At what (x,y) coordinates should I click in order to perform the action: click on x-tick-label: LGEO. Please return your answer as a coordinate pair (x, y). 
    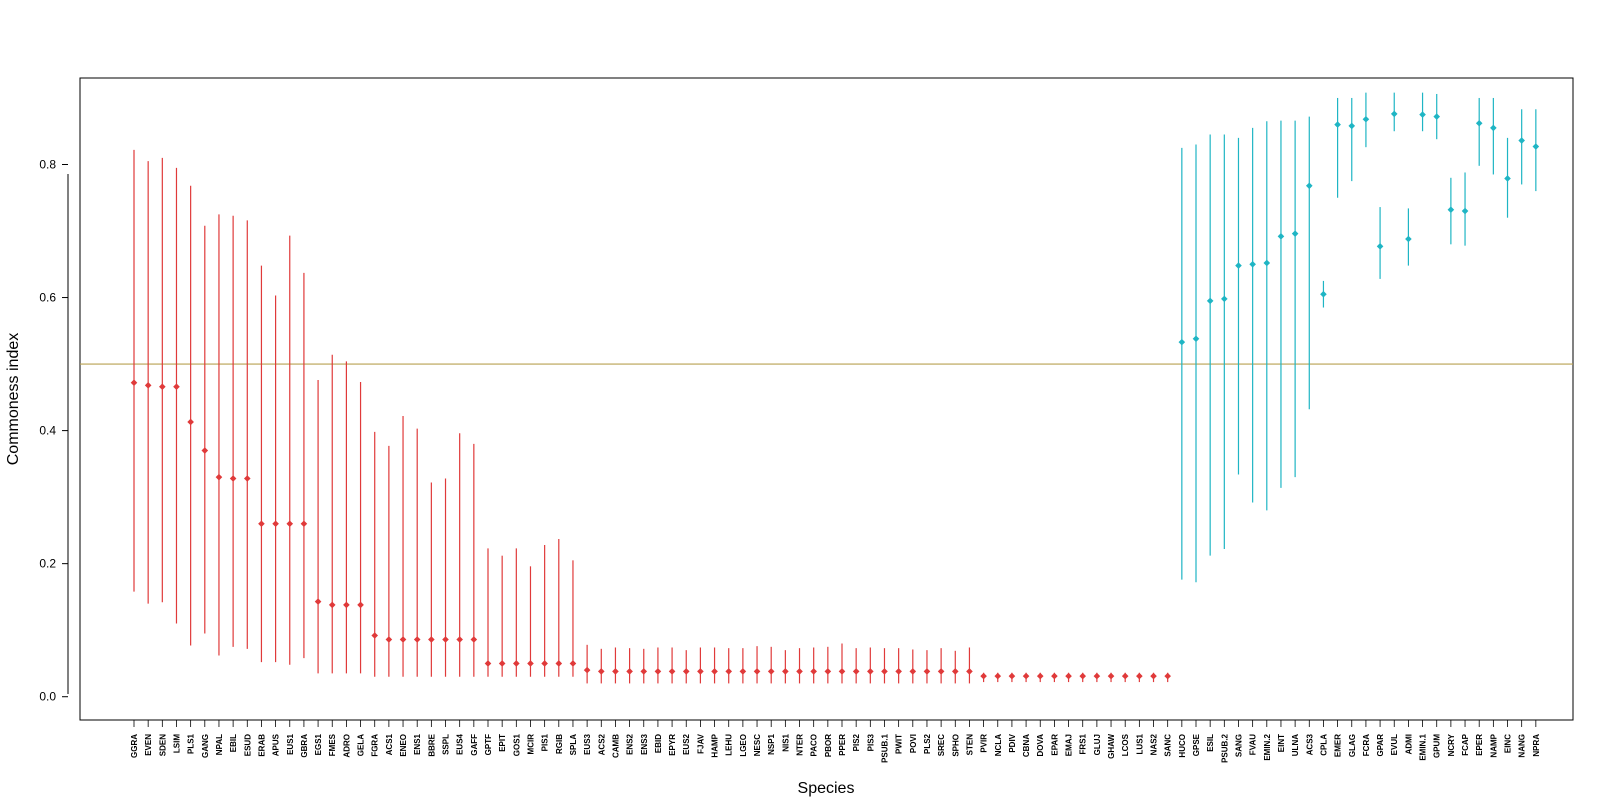
    Looking at the image, I should click on (743, 745).